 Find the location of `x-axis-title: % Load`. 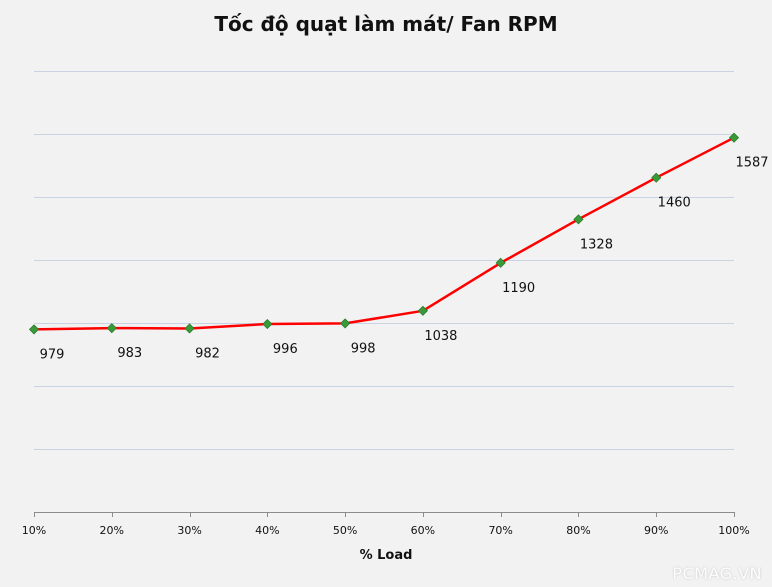

x-axis-title: % Load is located at coordinates (386, 555).